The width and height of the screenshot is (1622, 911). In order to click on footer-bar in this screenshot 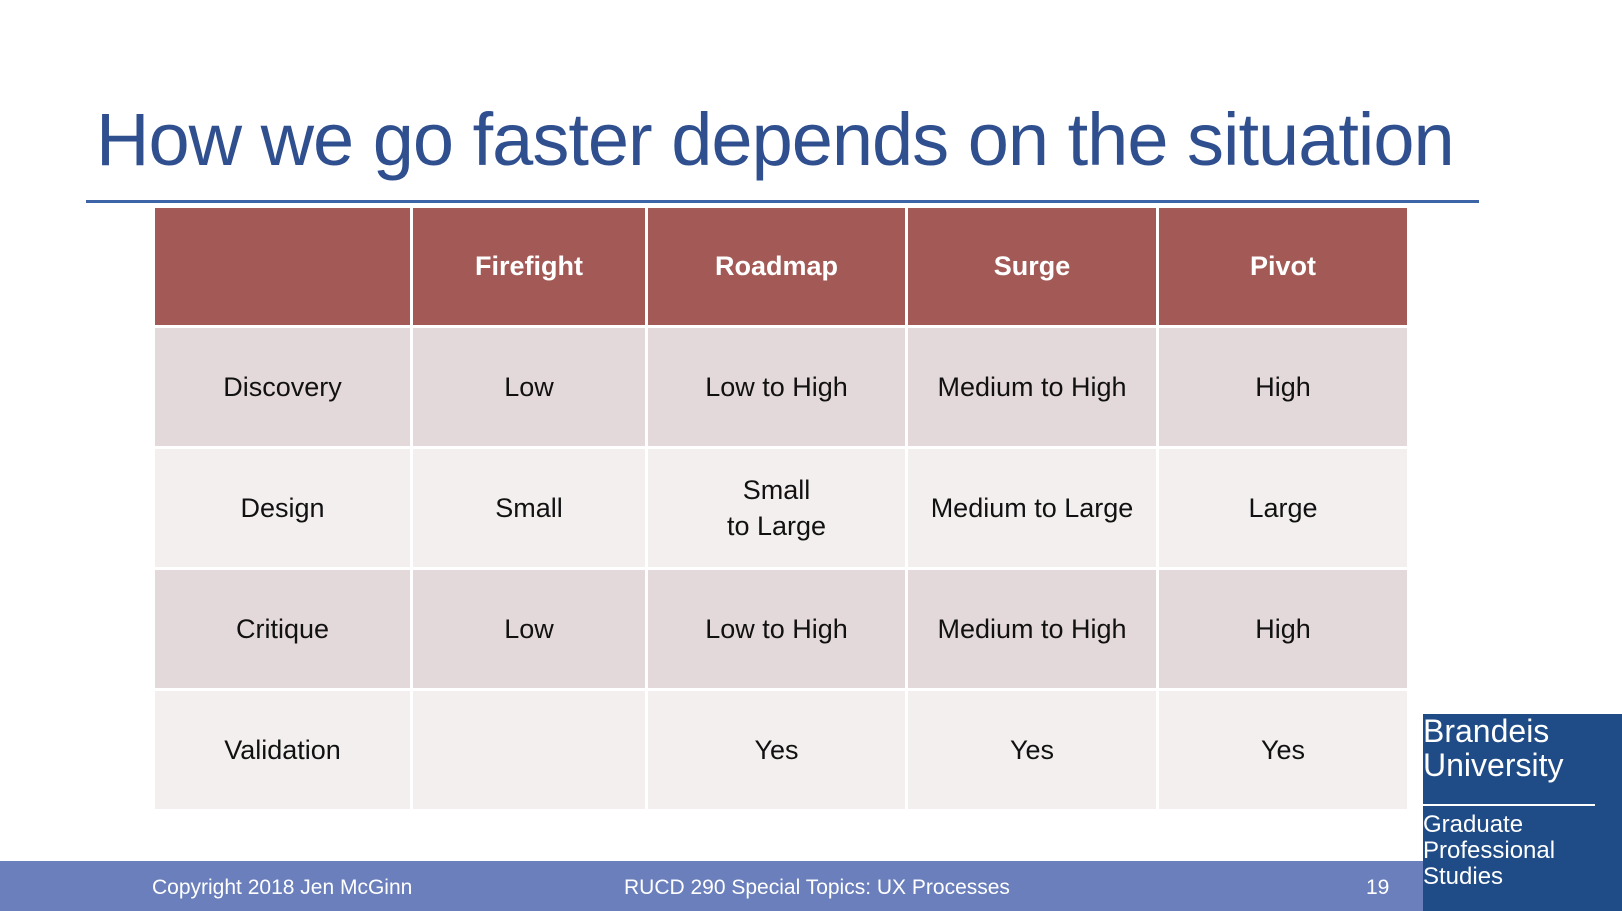, I will do `click(811, 886)`.